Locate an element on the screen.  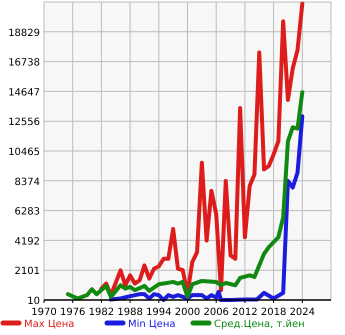
x-tick-label: 1994 is located at coordinates (159, 312).